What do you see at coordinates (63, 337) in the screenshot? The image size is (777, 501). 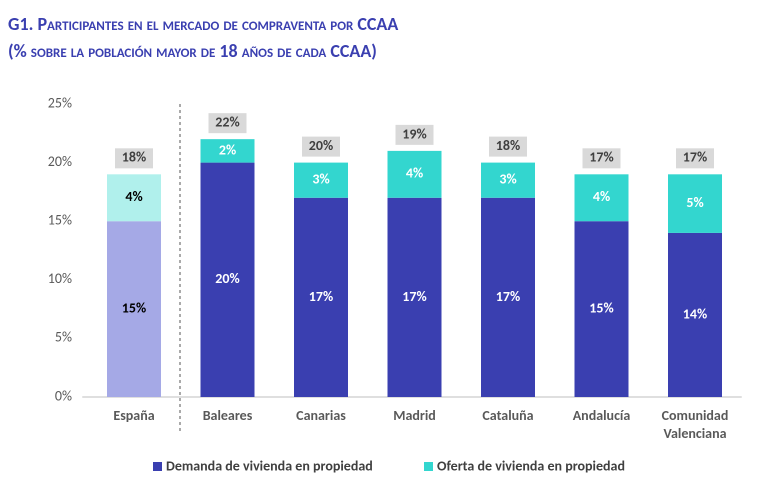 I see `y-tick-label: 5%` at bounding box center [63, 337].